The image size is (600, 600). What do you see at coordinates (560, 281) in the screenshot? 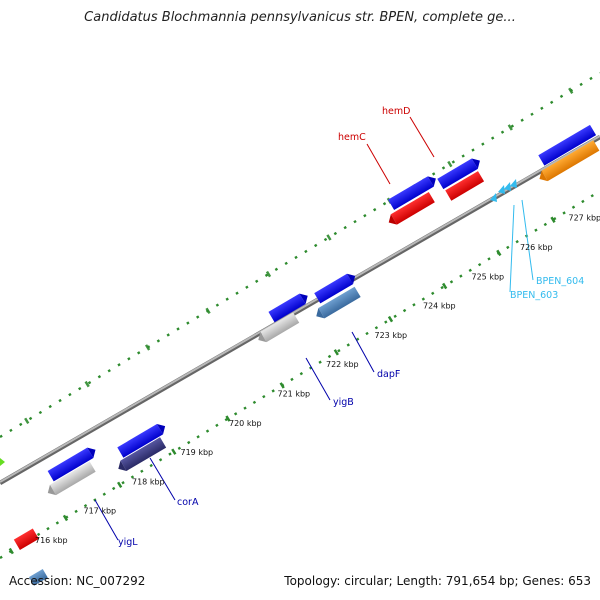
I see `gene-label-BPEN_604: BPEN_604` at bounding box center [560, 281].